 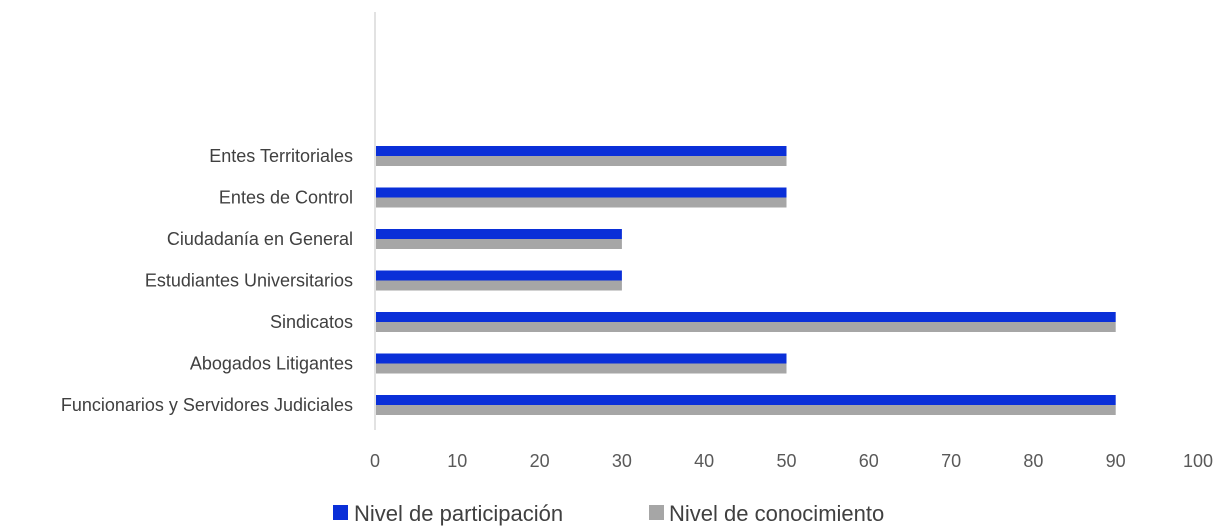 What do you see at coordinates (776, 513) in the screenshot?
I see `legend-label: Nivel de conocimiento` at bounding box center [776, 513].